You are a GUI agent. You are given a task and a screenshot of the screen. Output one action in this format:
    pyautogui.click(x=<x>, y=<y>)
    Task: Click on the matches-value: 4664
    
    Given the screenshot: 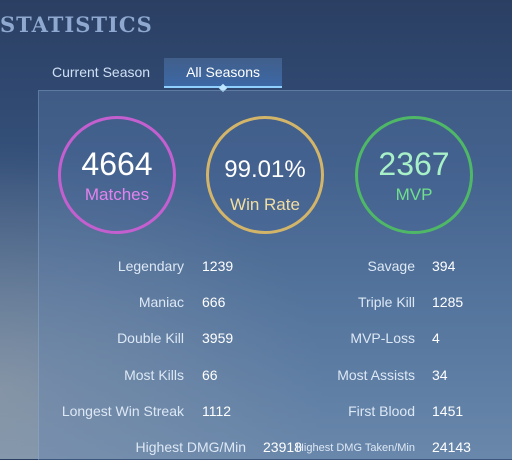 What is the action you would take?
    pyautogui.click(x=117, y=164)
    